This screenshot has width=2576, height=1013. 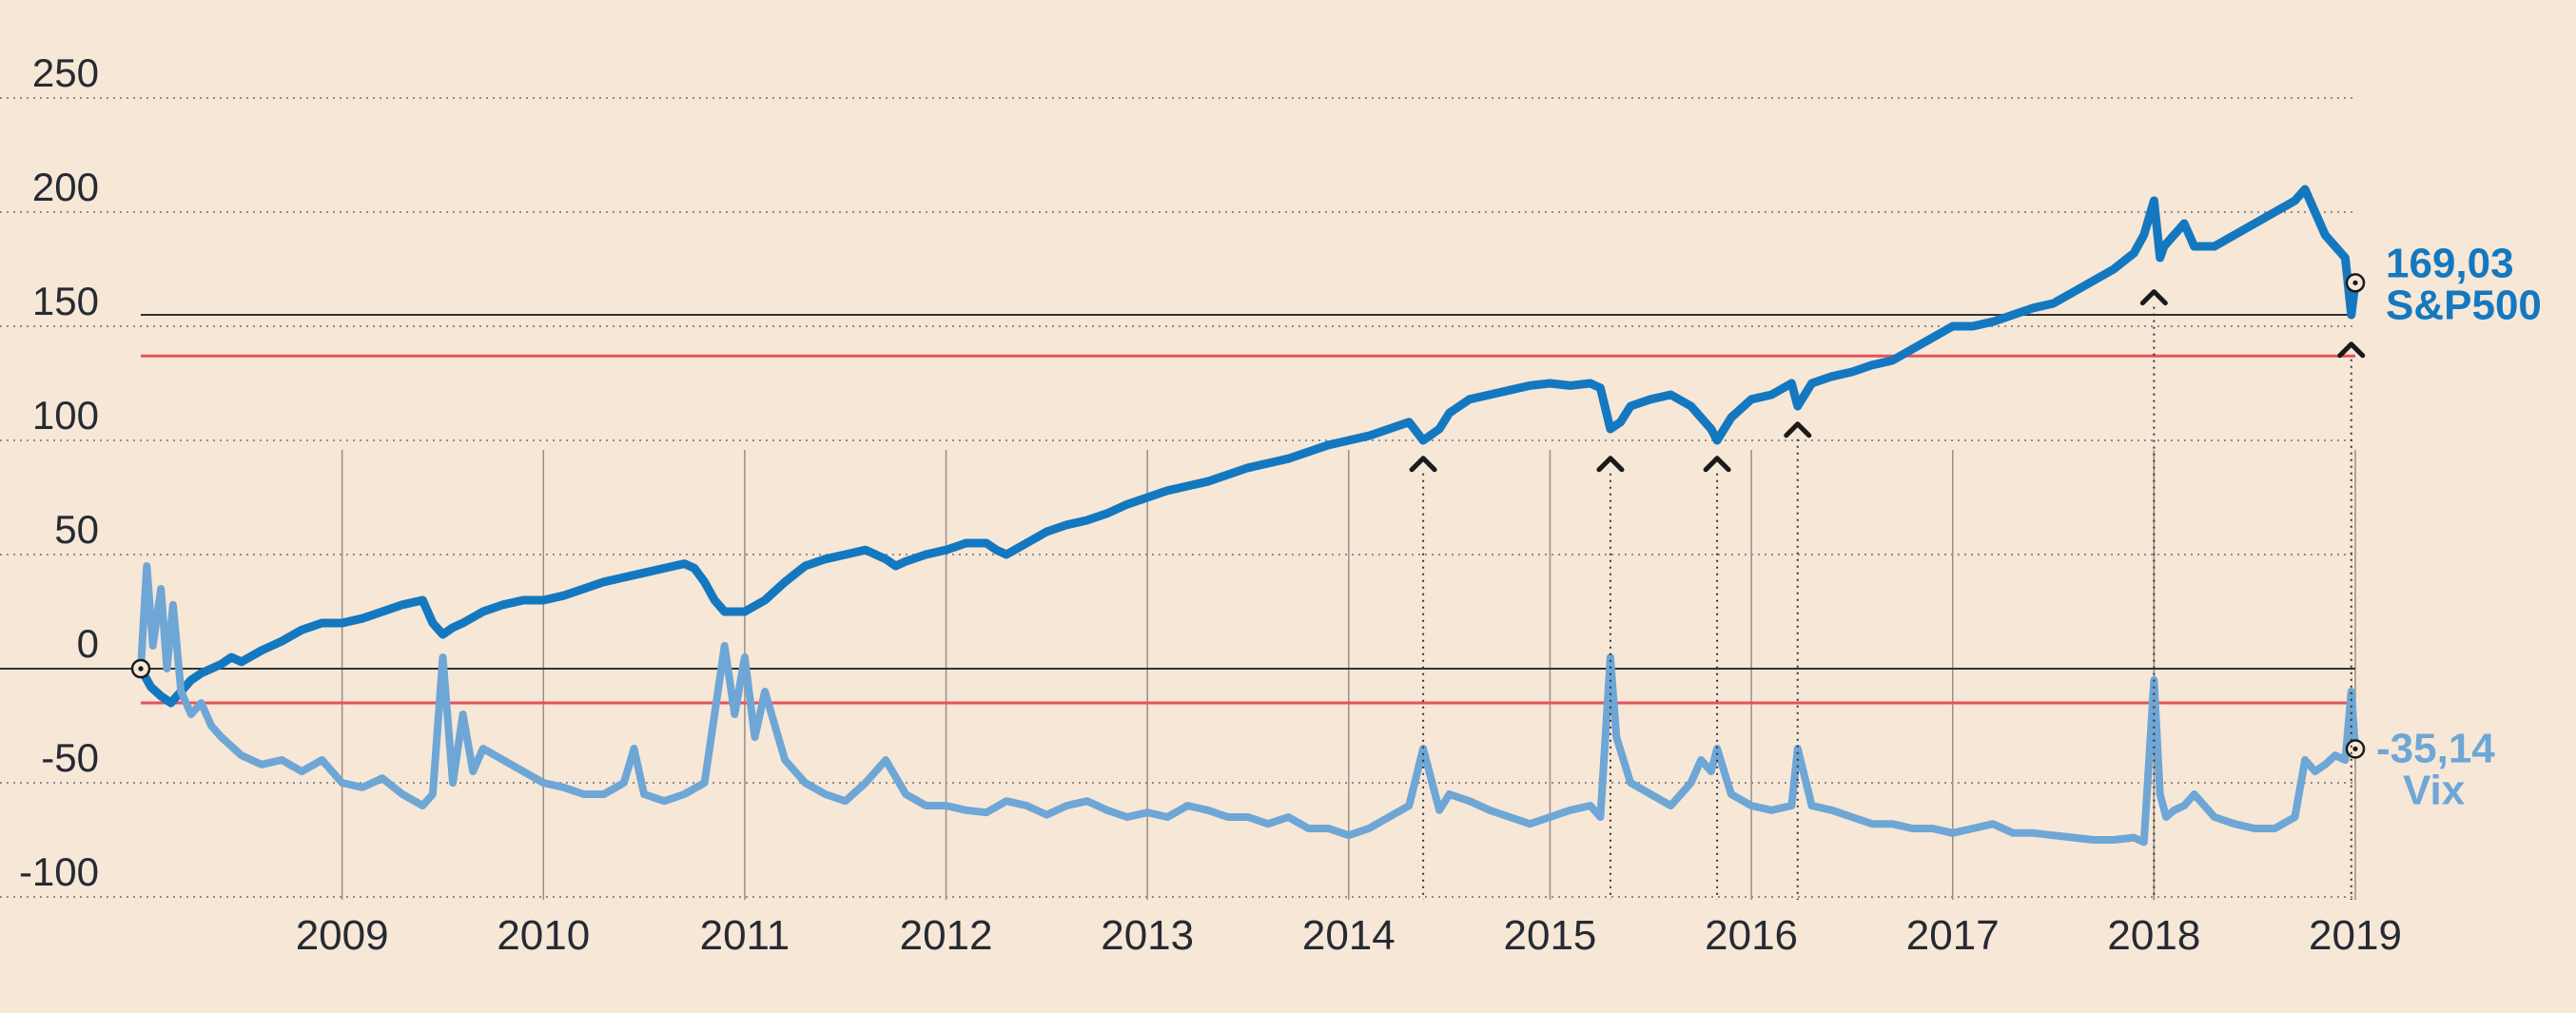 I want to click on end-value-label: 169,03, so click(x=2450, y=263).